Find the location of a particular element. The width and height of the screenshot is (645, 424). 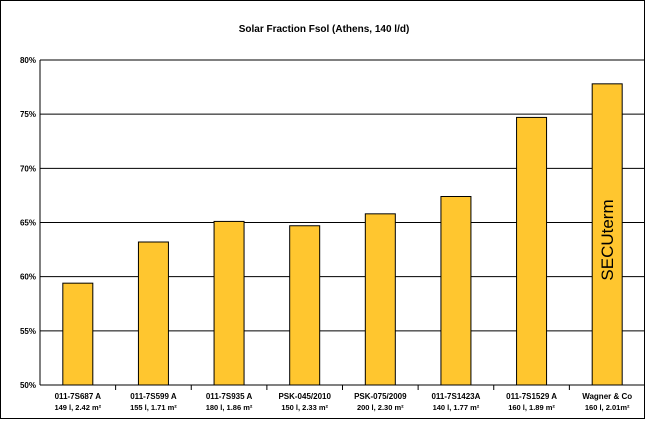

y-tick-label: 55% is located at coordinates (28, 331).